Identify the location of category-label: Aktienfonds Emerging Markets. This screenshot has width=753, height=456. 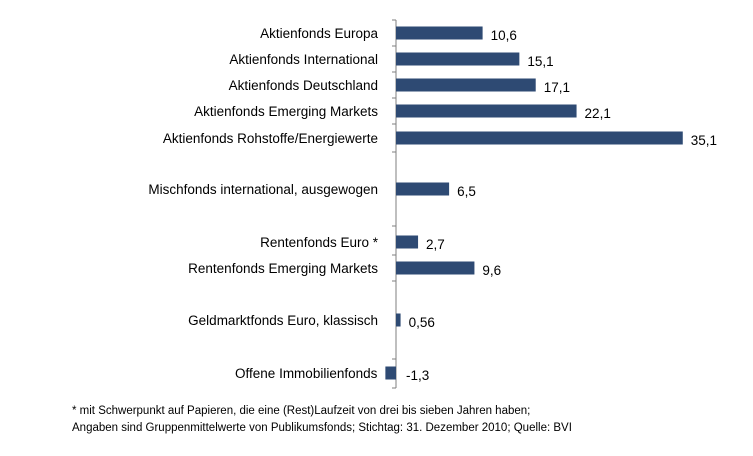
(286, 111).